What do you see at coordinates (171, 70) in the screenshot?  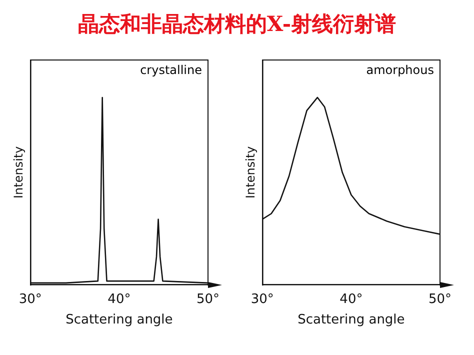 I see `text: crystalline` at bounding box center [171, 70].